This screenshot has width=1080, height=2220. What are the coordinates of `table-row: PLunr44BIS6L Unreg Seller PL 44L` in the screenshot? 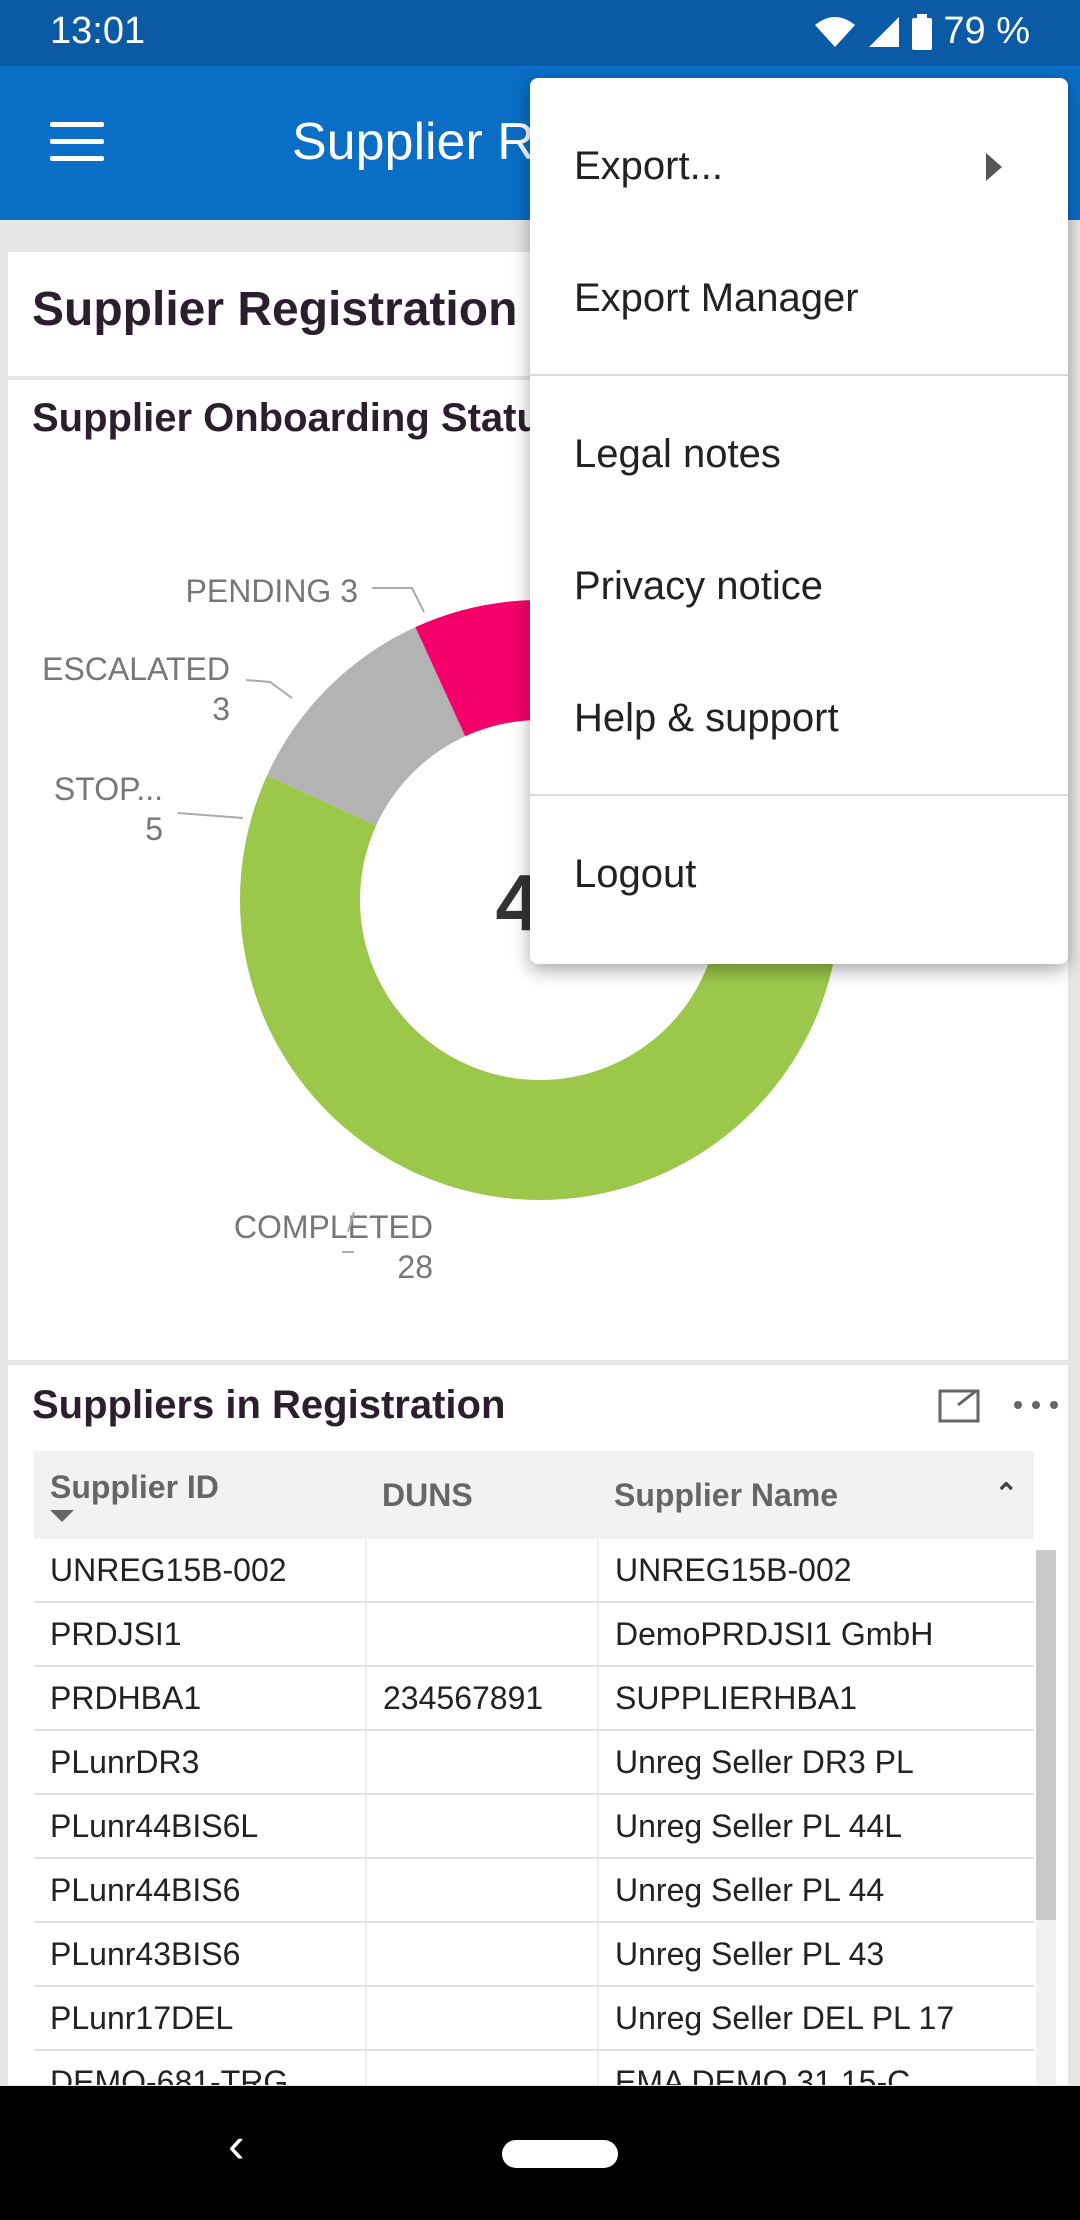 It's located at (534, 1826).